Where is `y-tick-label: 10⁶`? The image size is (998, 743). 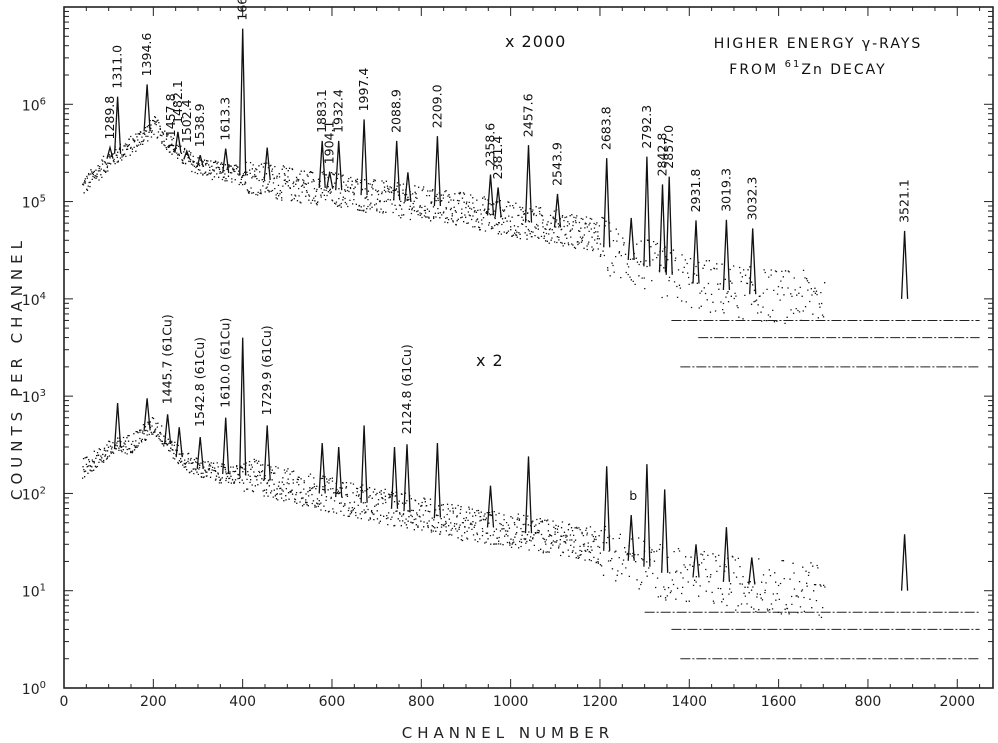
y-tick-label: 10⁶ is located at coordinates (34, 105).